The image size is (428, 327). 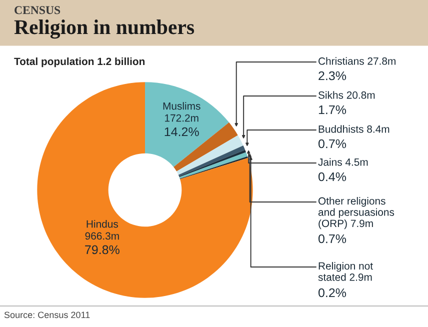 What do you see at coordinates (79, 62) in the screenshot?
I see `chart-subtitle: Total population 1.2 billion` at bounding box center [79, 62].